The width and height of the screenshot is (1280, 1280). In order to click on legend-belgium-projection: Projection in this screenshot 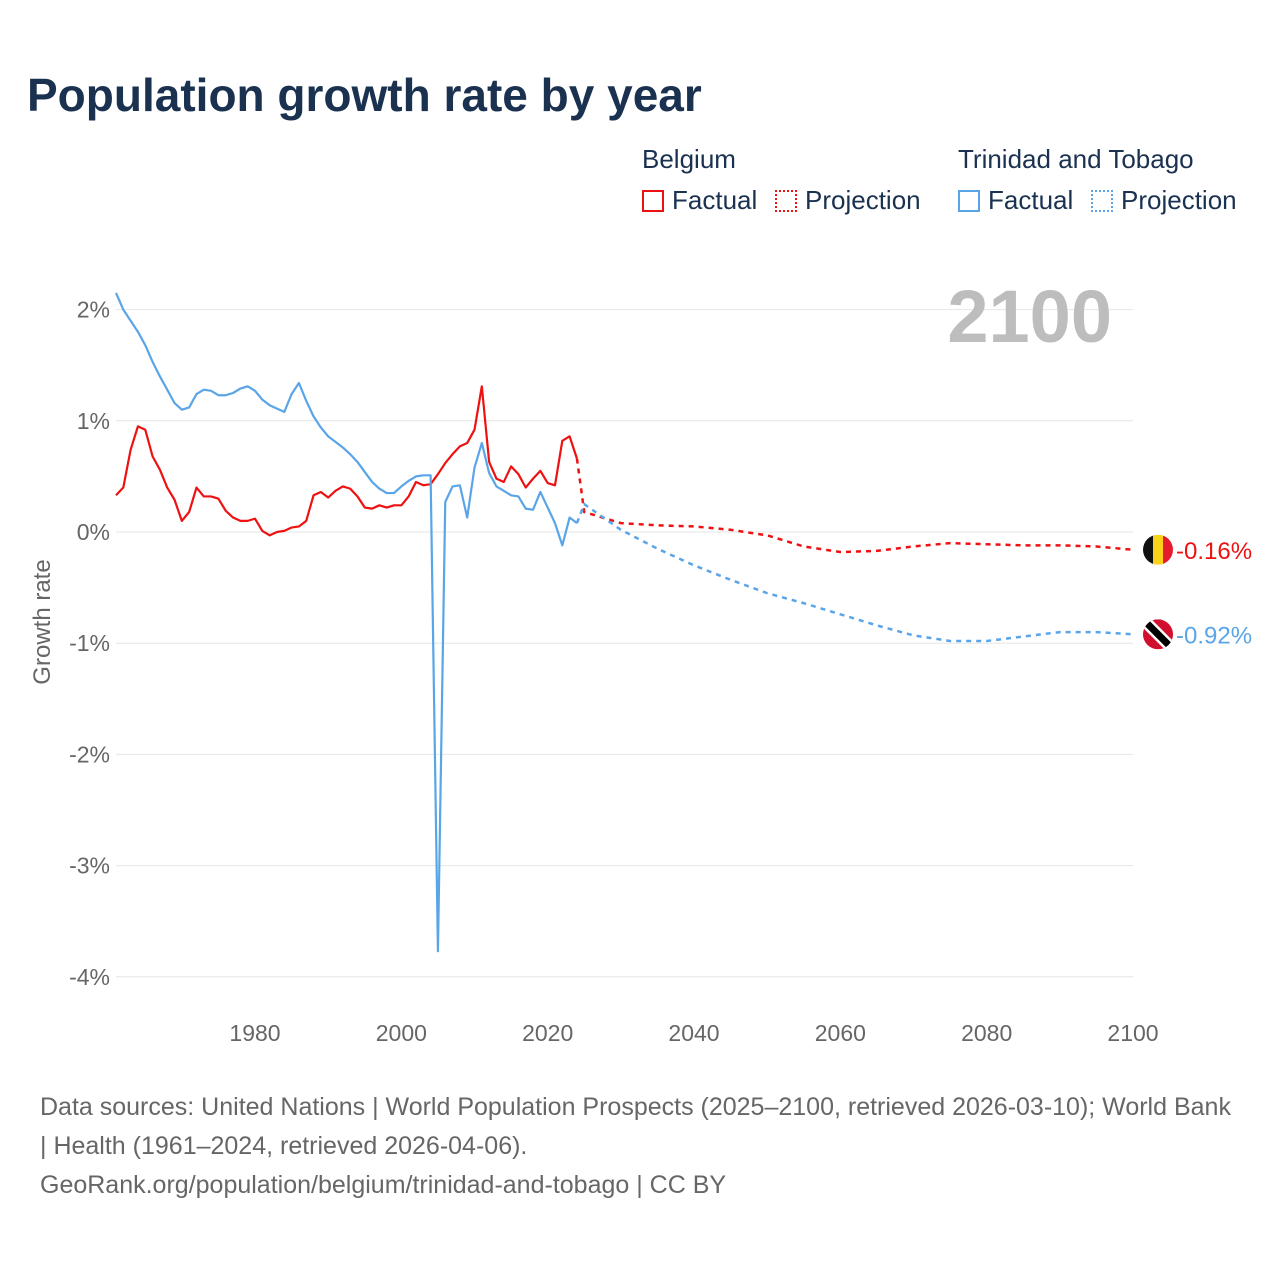, I will do `click(848, 200)`.